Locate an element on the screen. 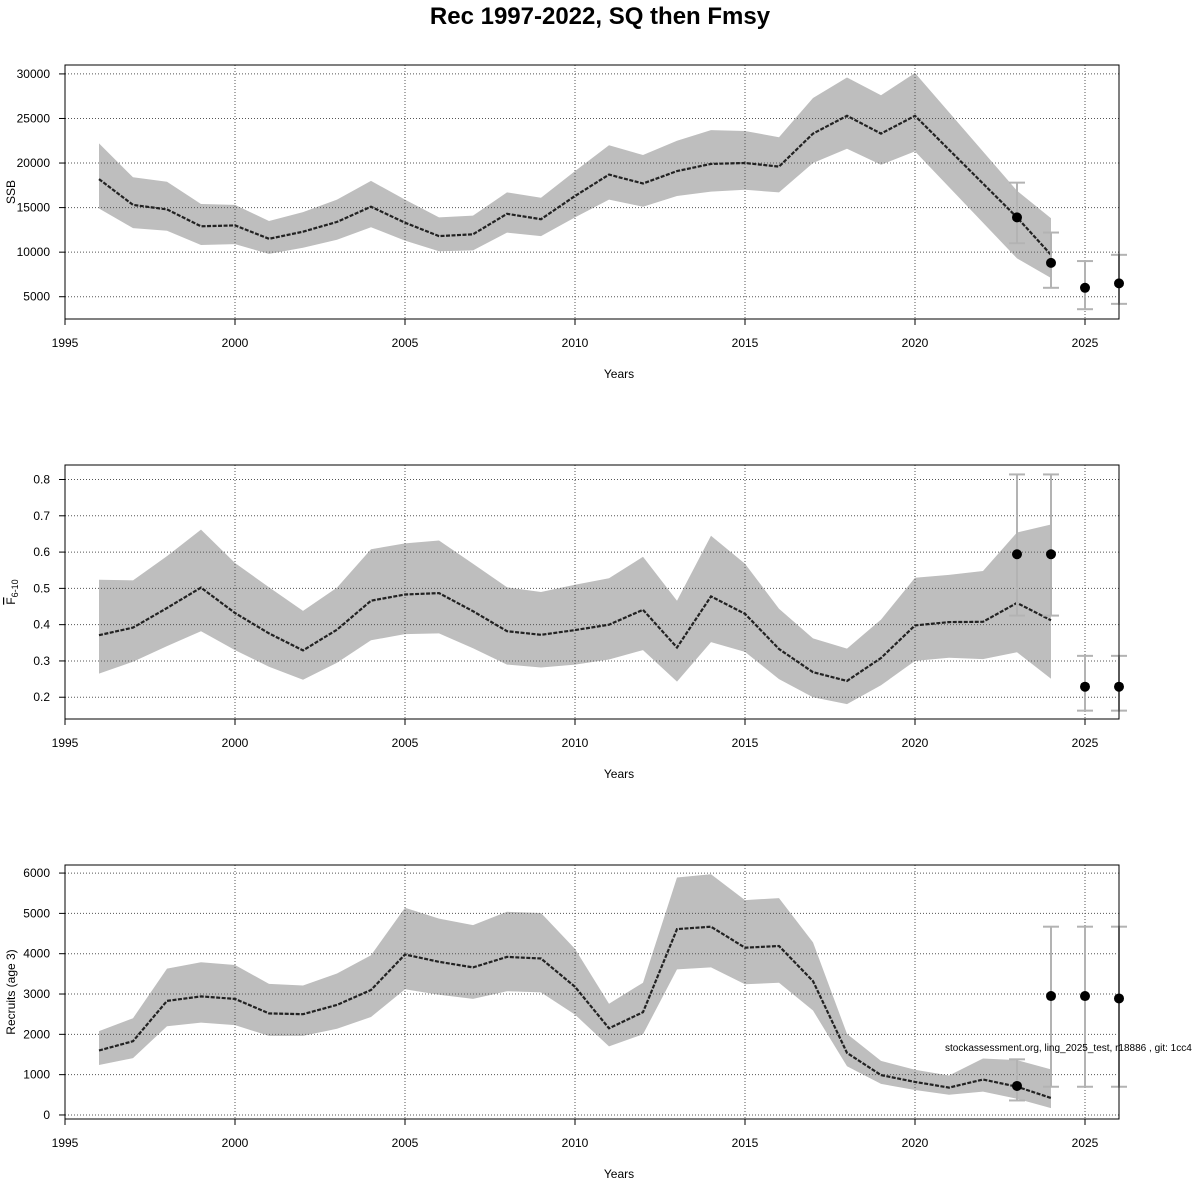  f-x-tick-label: 2010 is located at coordinates (575, 743).